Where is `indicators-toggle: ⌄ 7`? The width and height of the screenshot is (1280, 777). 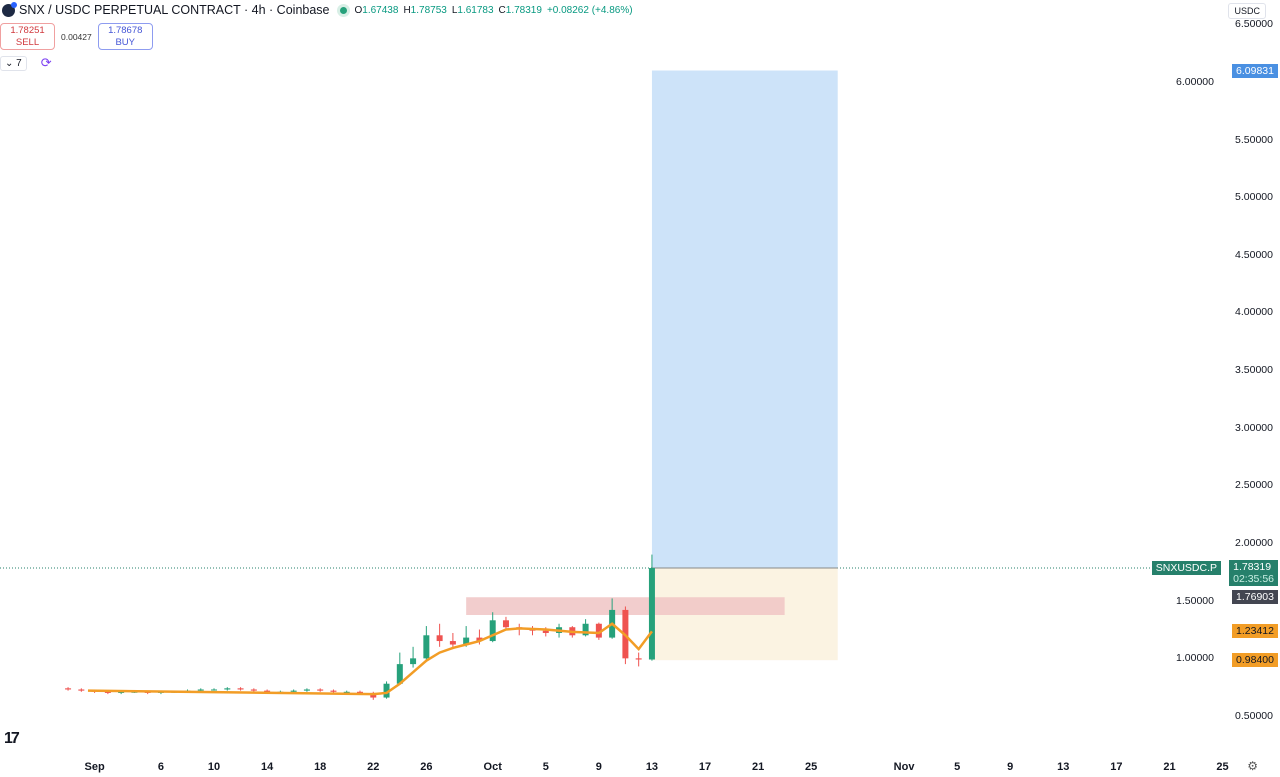
indicators-toggle: ⌄ 7 is located at coordinates (13, 63).